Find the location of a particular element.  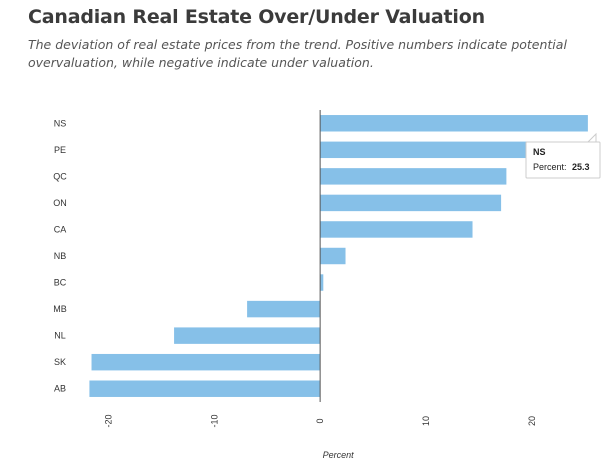

category-label-ab: AB is located at coordinates (60, 389).